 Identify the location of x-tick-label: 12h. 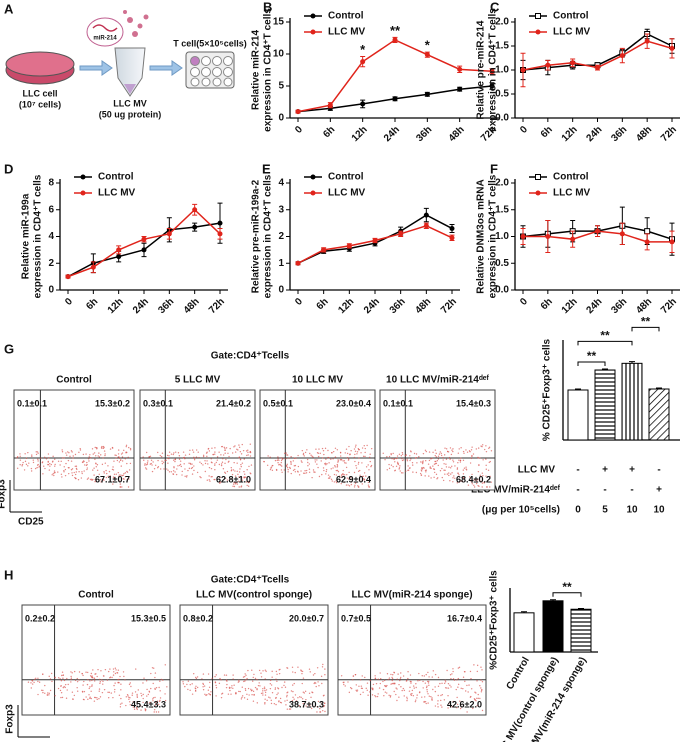
(570, 306).